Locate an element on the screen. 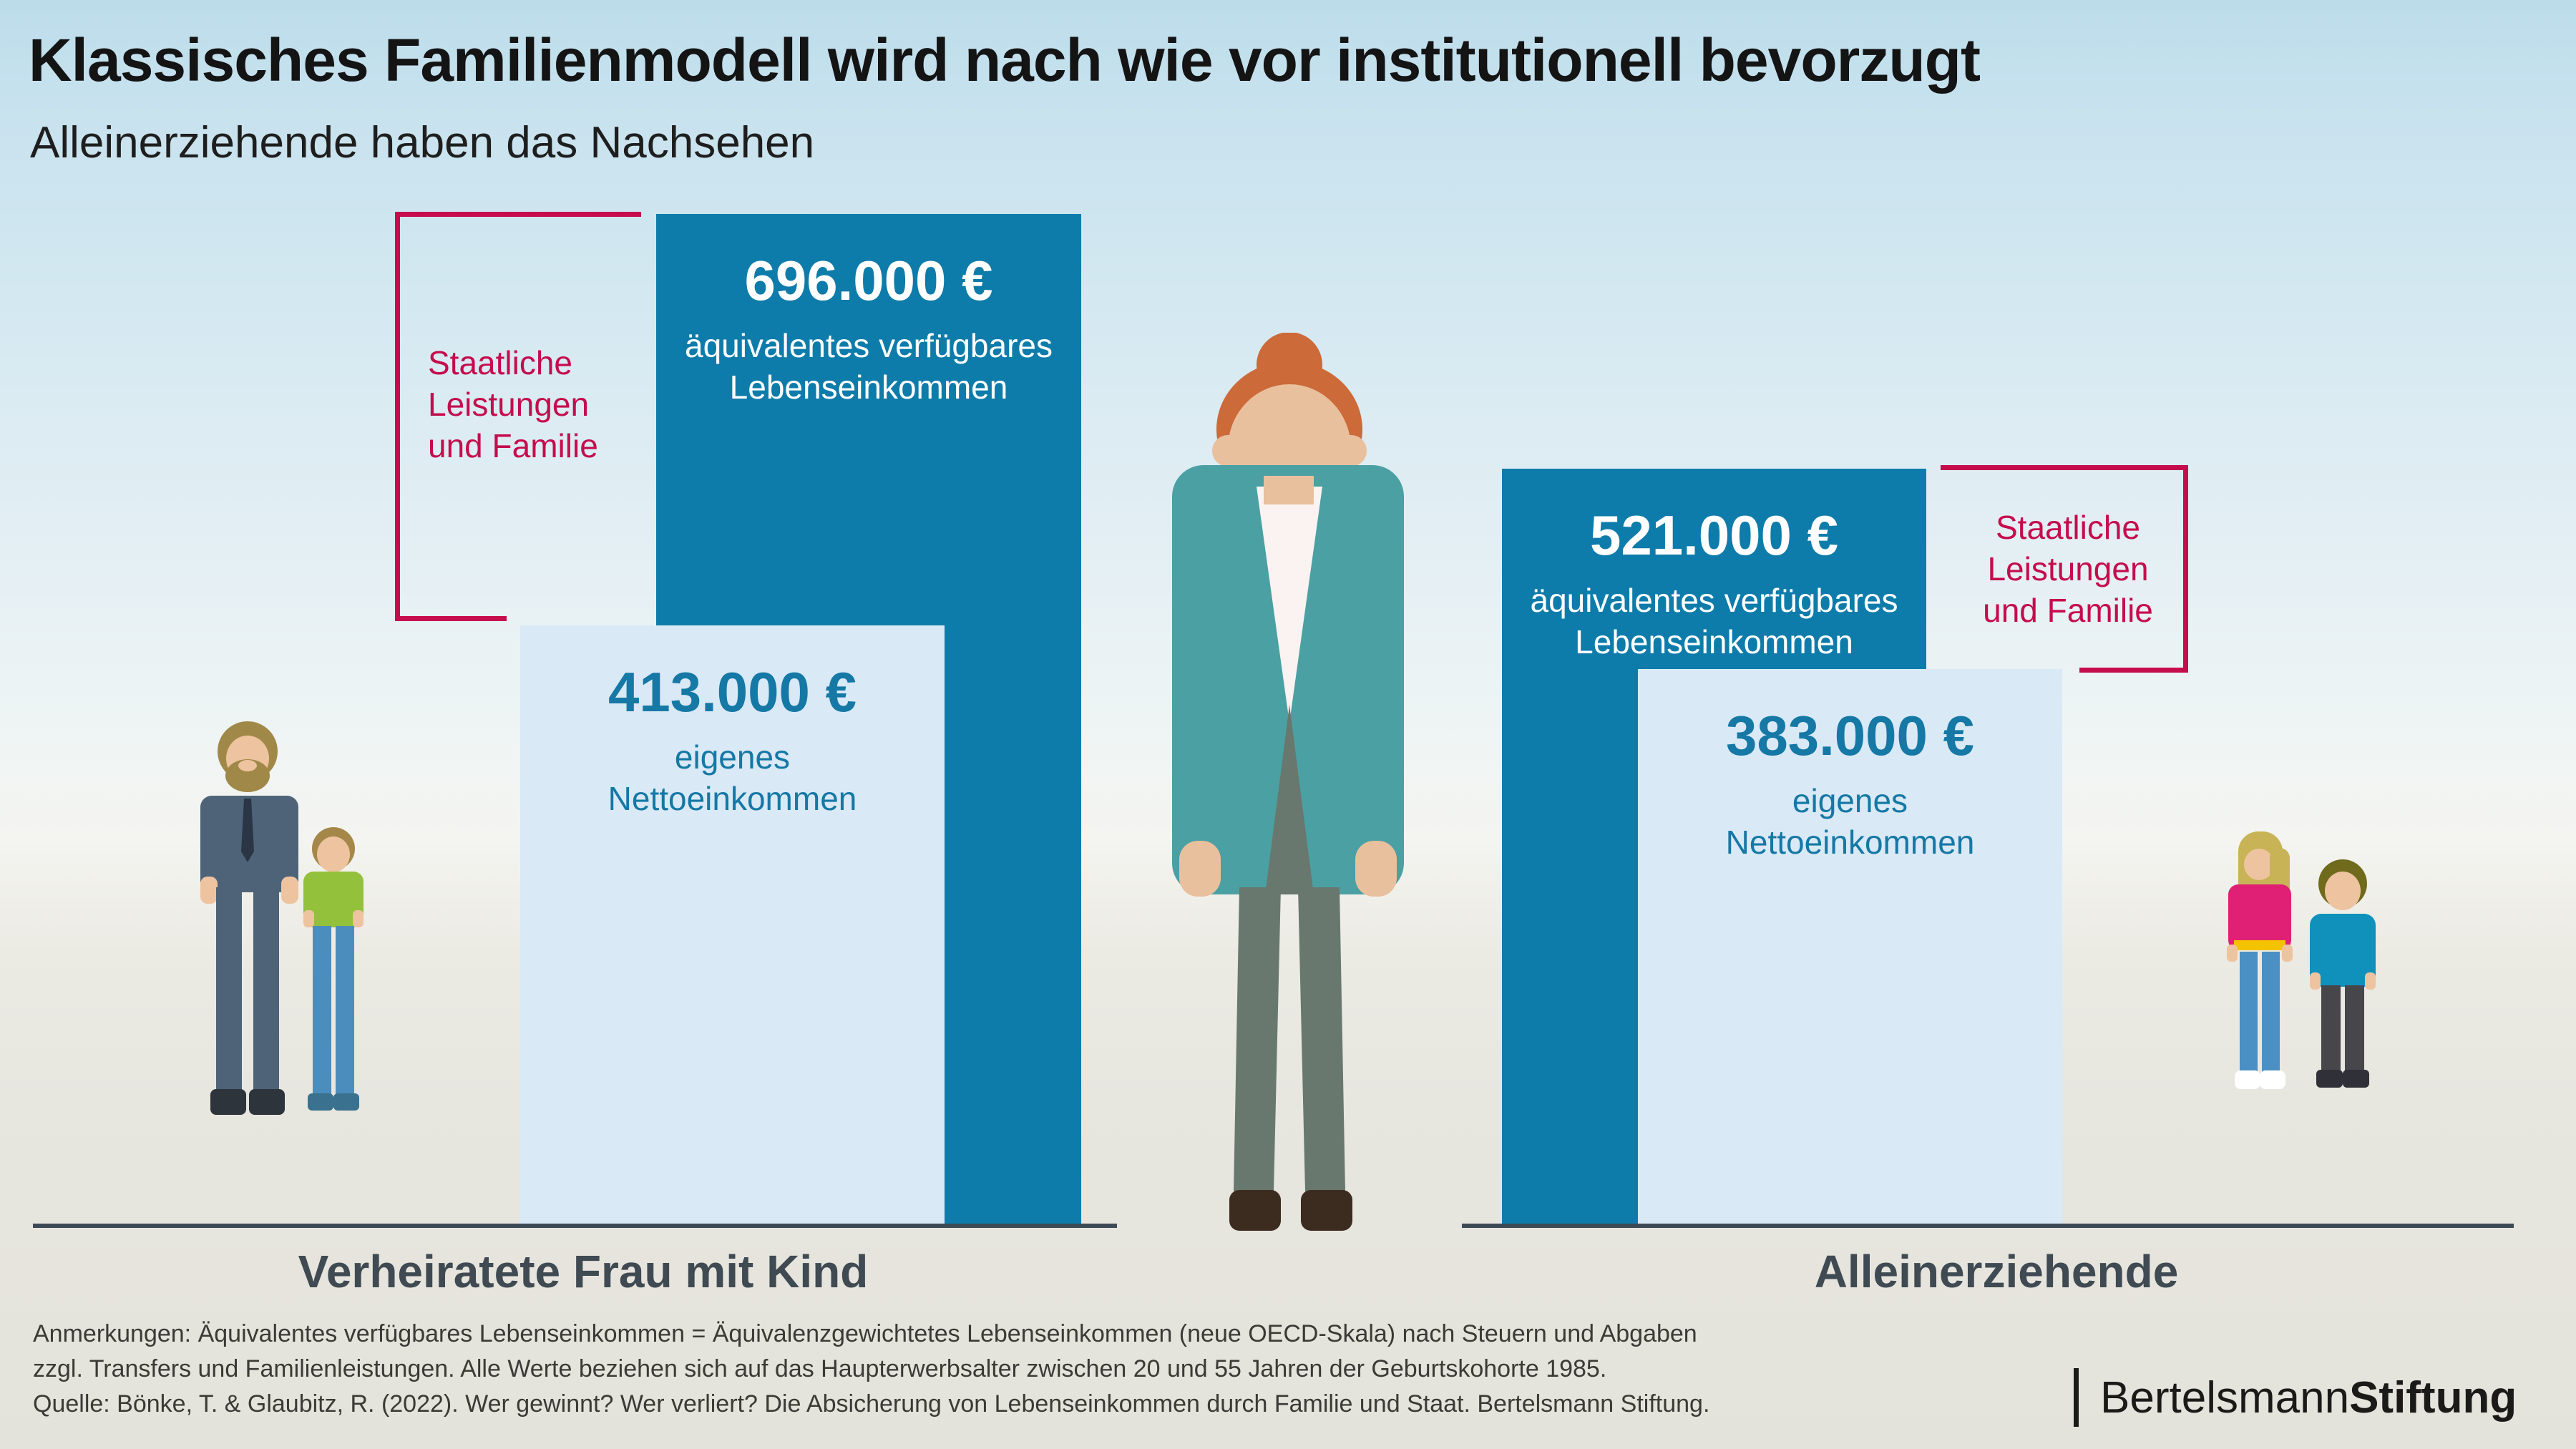  logo-divider-bar is located at coordinates (2076, 1397).